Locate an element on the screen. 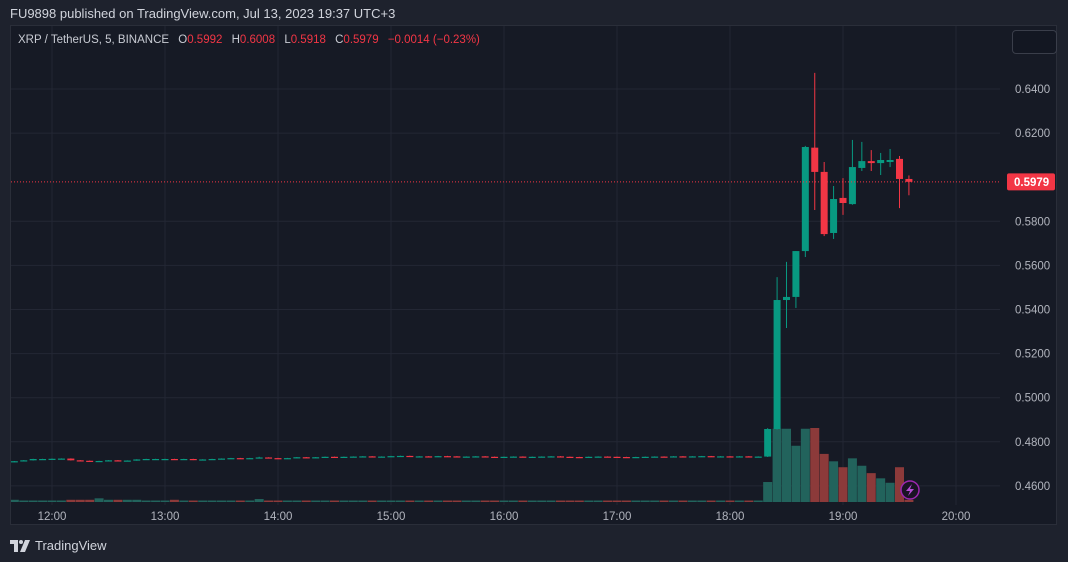 The image size is (1068, 562). close-label: C is located at coordinates (339, 40).